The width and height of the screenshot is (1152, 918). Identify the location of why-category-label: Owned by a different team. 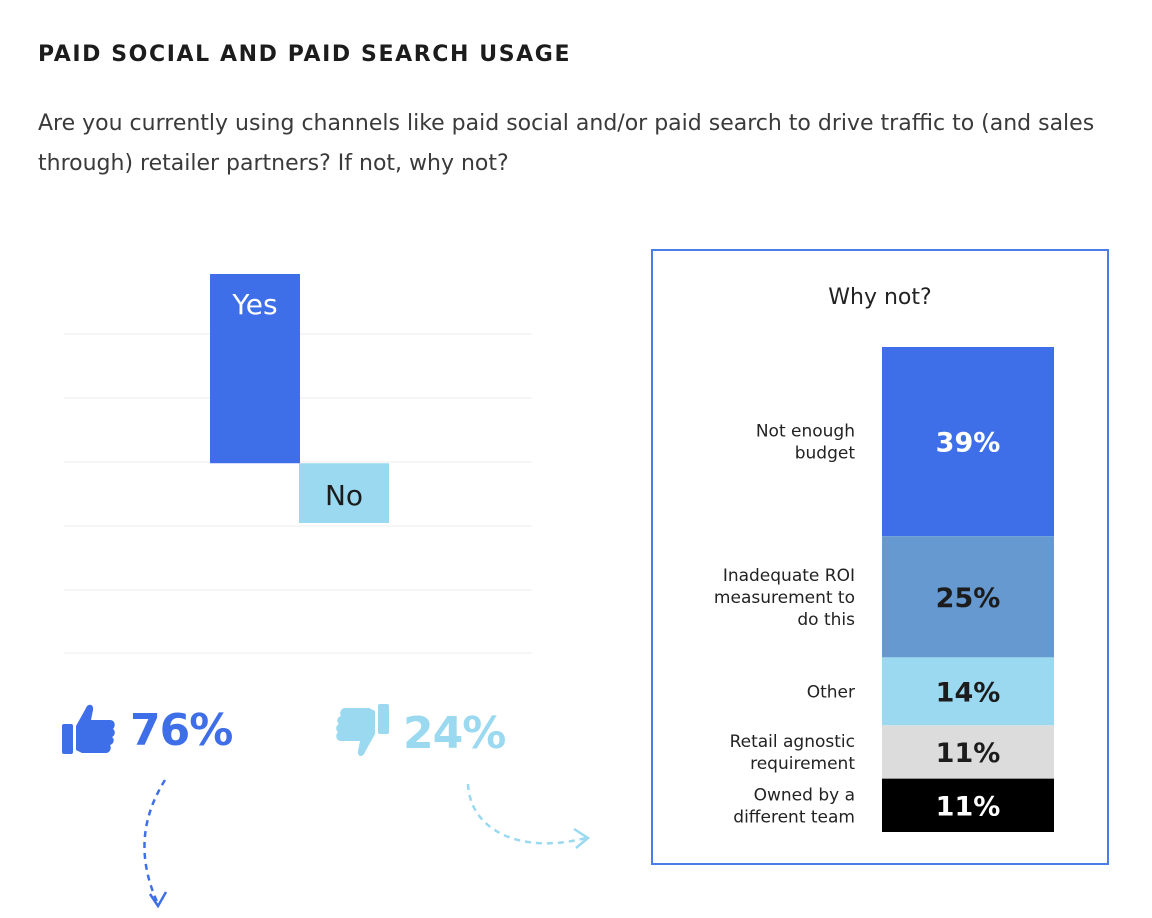
(794, 806).